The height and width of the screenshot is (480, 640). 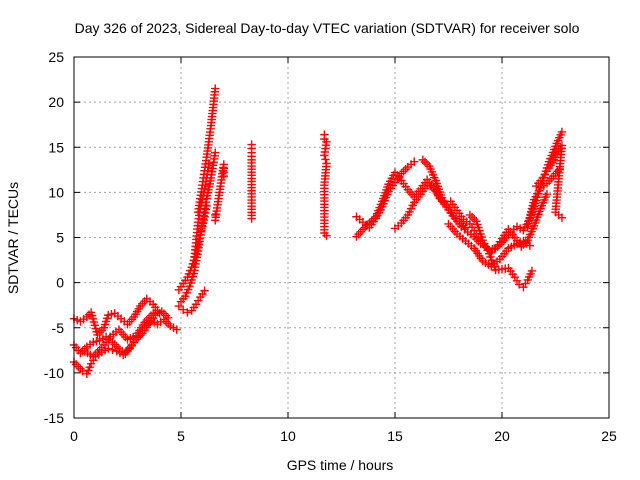 I want to click on y-tick-label: 5, so click(x=60, y=238).